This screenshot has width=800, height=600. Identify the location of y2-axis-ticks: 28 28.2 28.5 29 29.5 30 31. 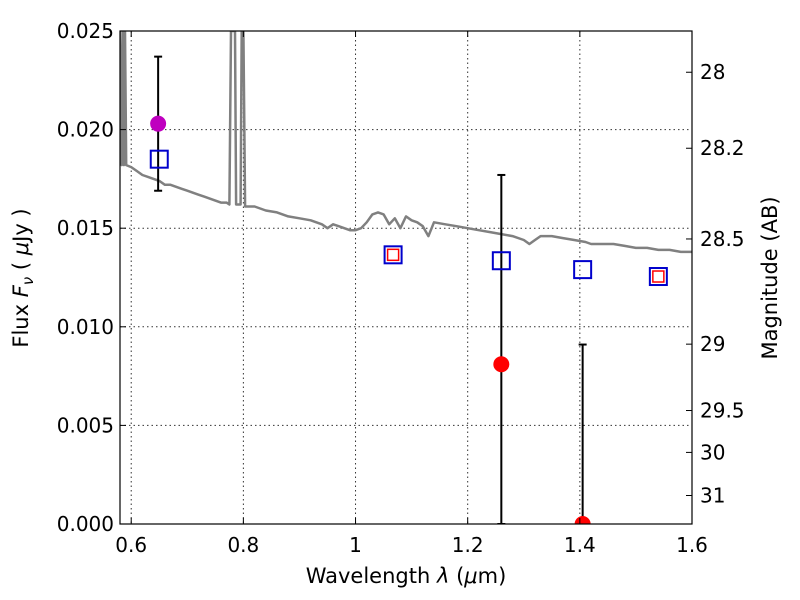
(715, 283).